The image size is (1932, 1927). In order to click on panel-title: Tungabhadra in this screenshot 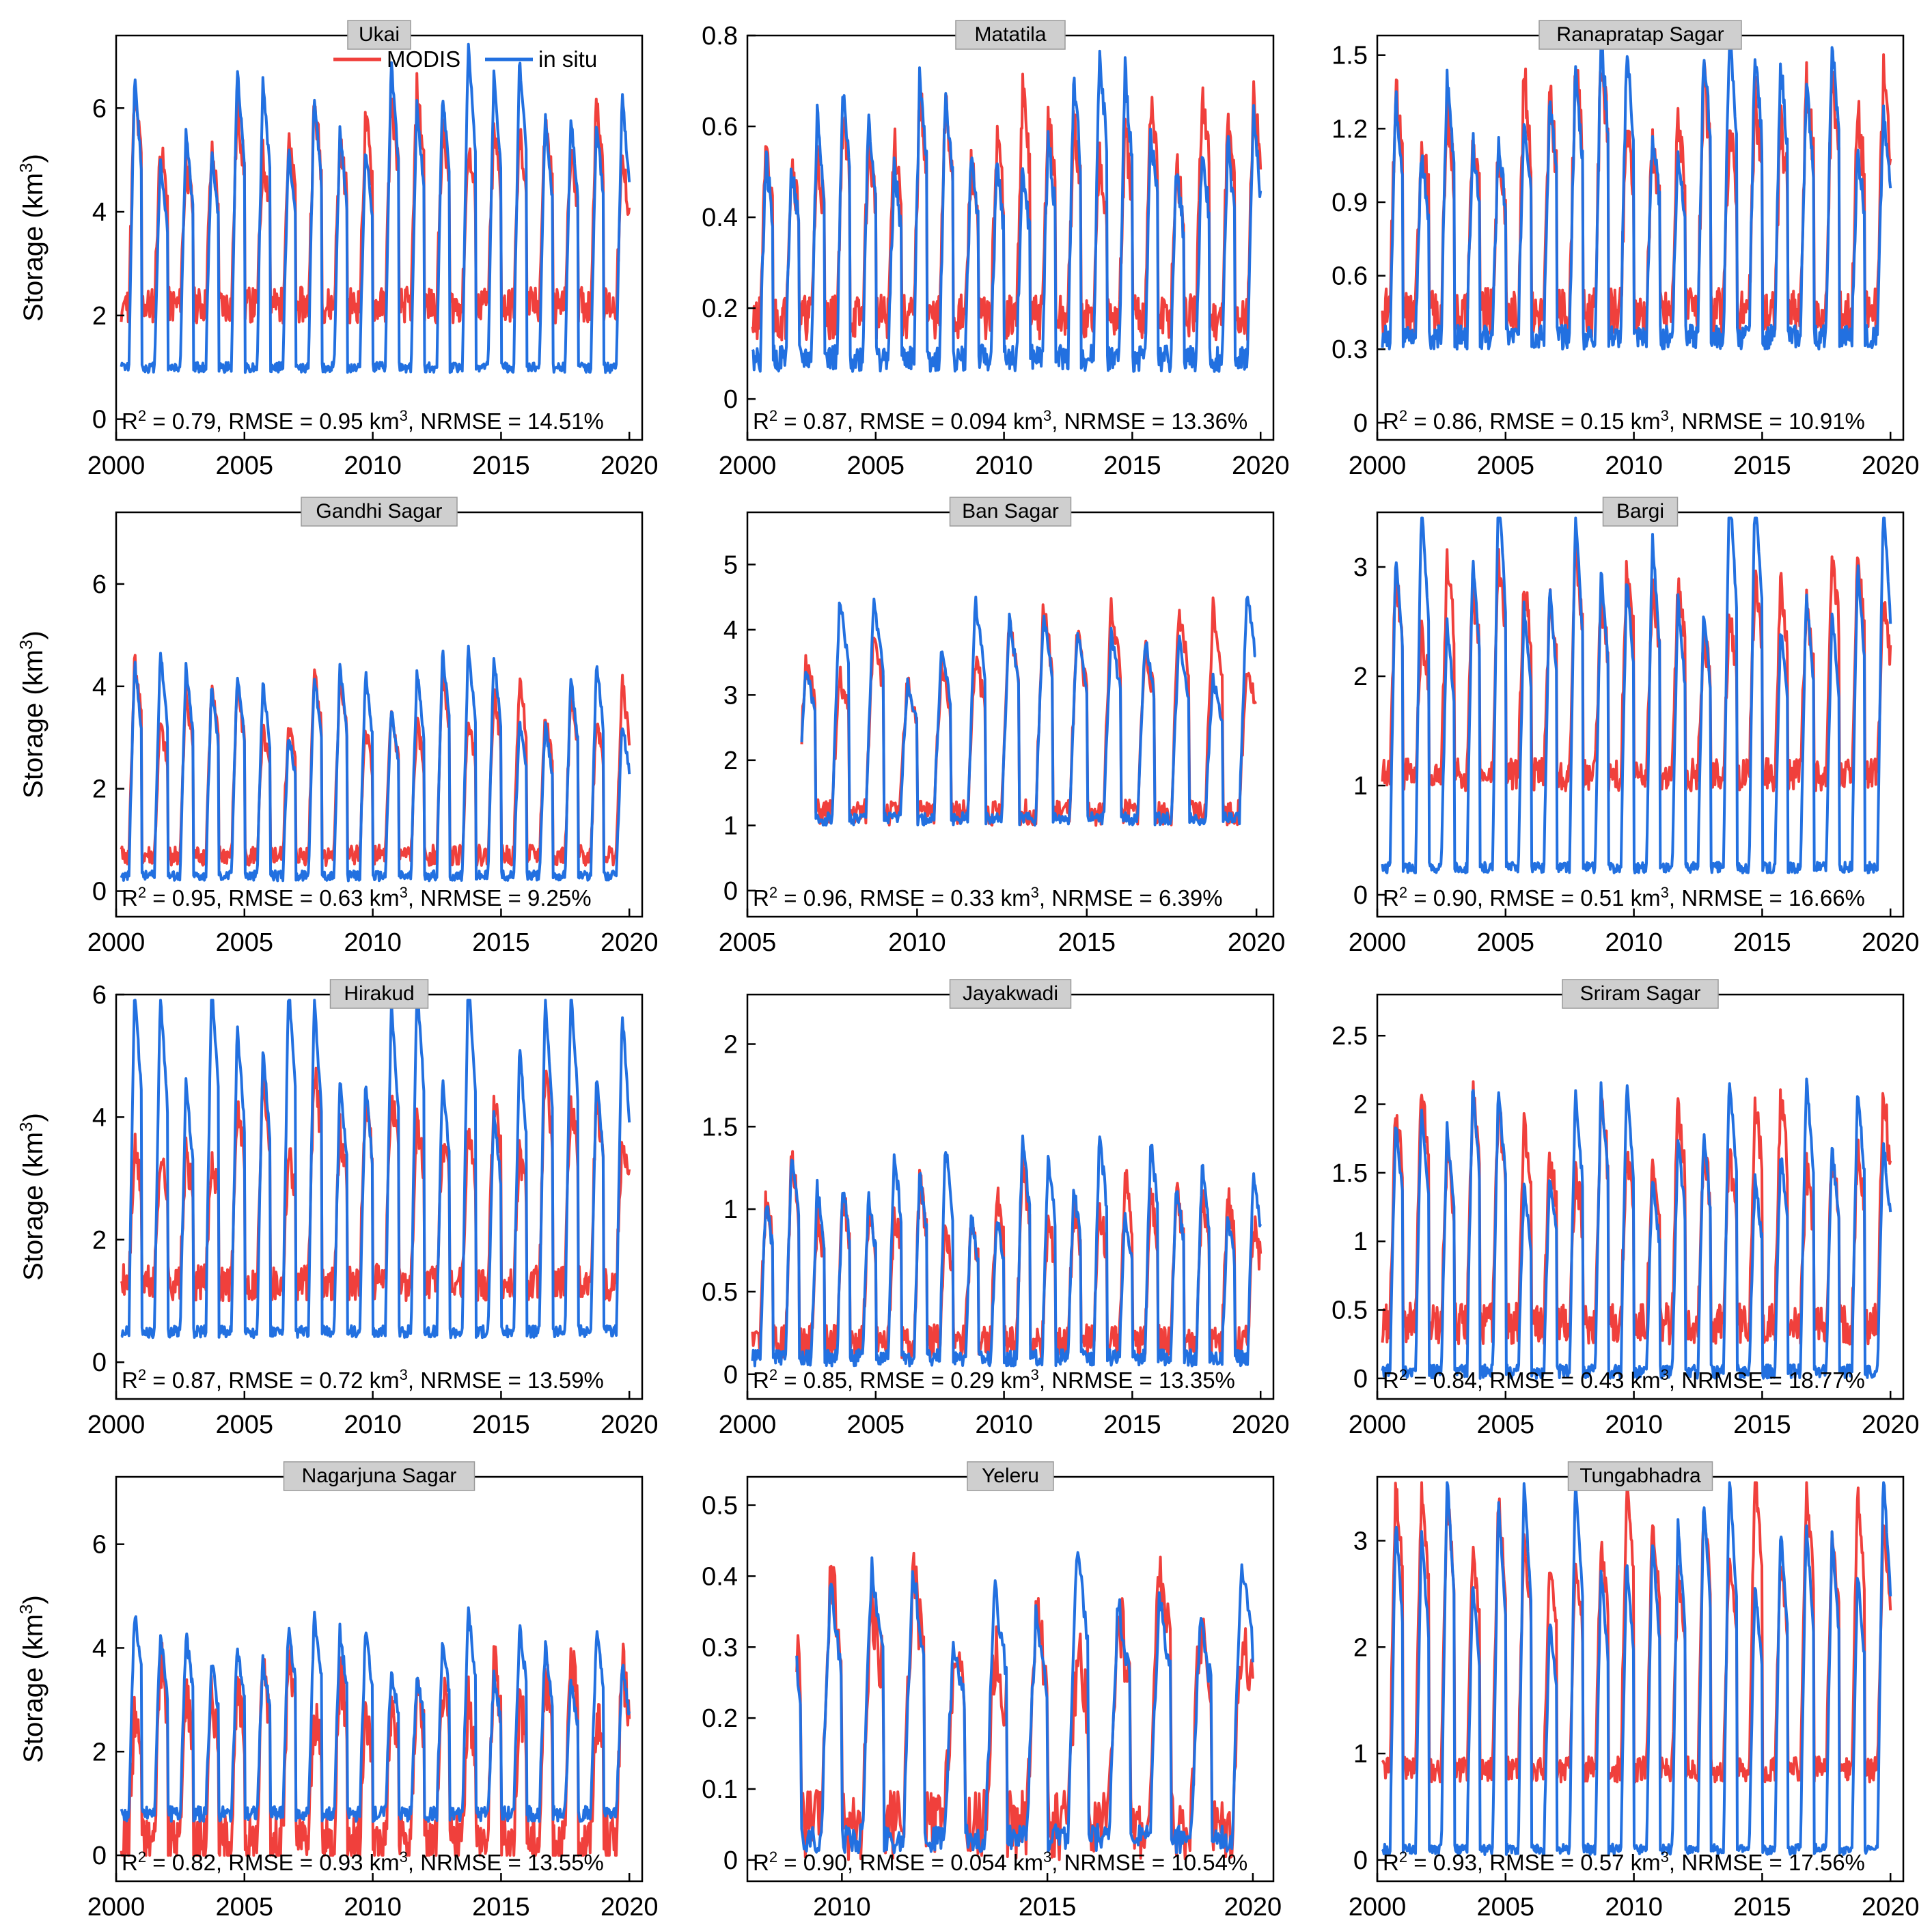, I will do `click(1640, 1476)`.